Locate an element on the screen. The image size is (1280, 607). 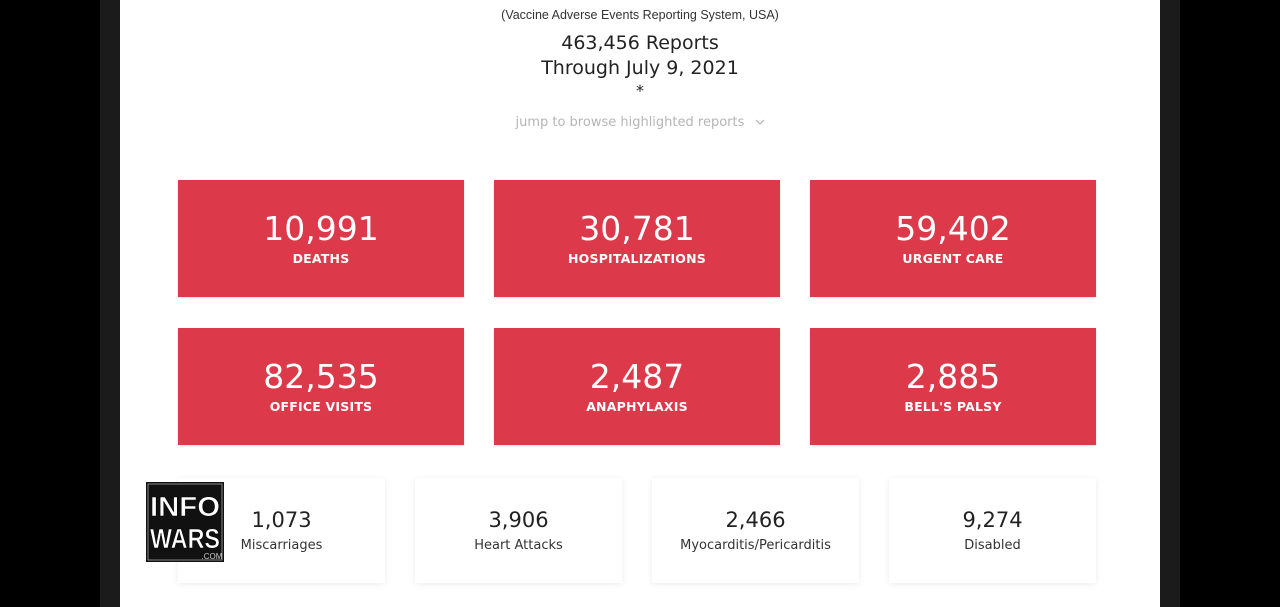
card-label: BELL'S PALSY is located at coordinates (953, 406).